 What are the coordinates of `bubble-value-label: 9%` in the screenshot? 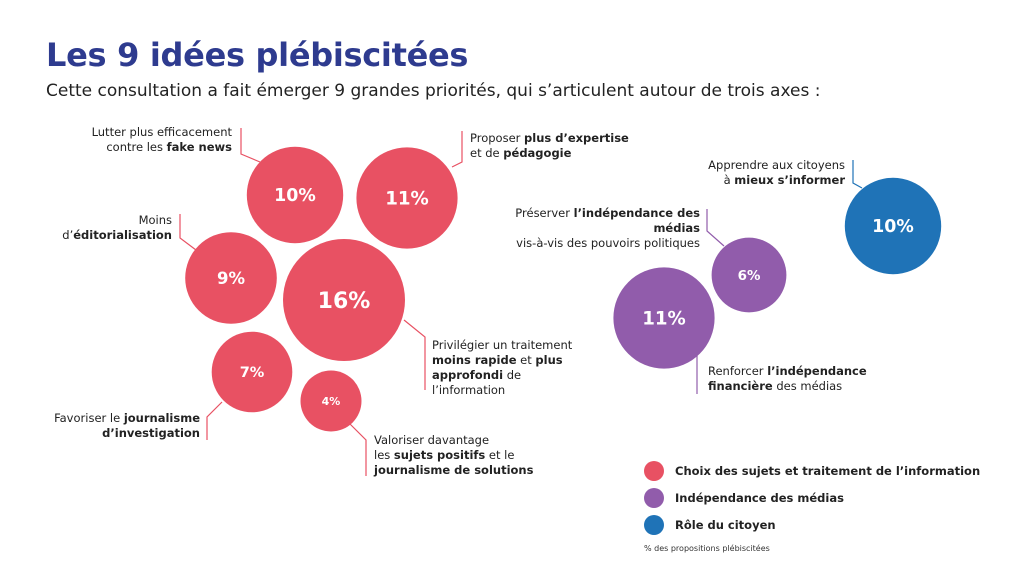 It's located at (231, 278).